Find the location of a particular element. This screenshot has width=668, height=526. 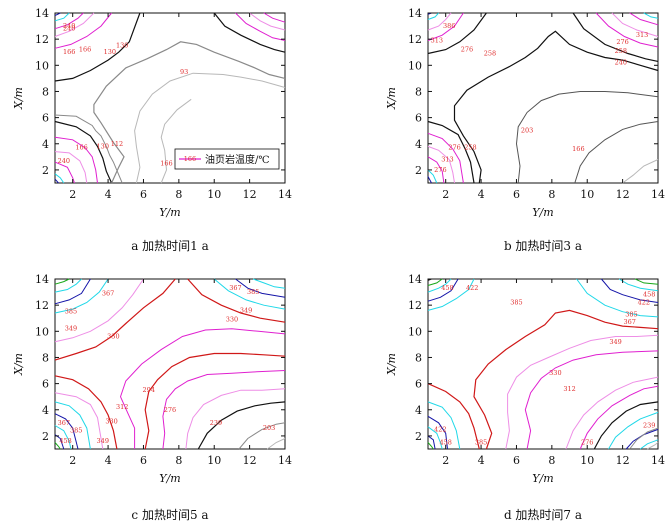

contour-label: 203 is located at coordinates (527, 131).